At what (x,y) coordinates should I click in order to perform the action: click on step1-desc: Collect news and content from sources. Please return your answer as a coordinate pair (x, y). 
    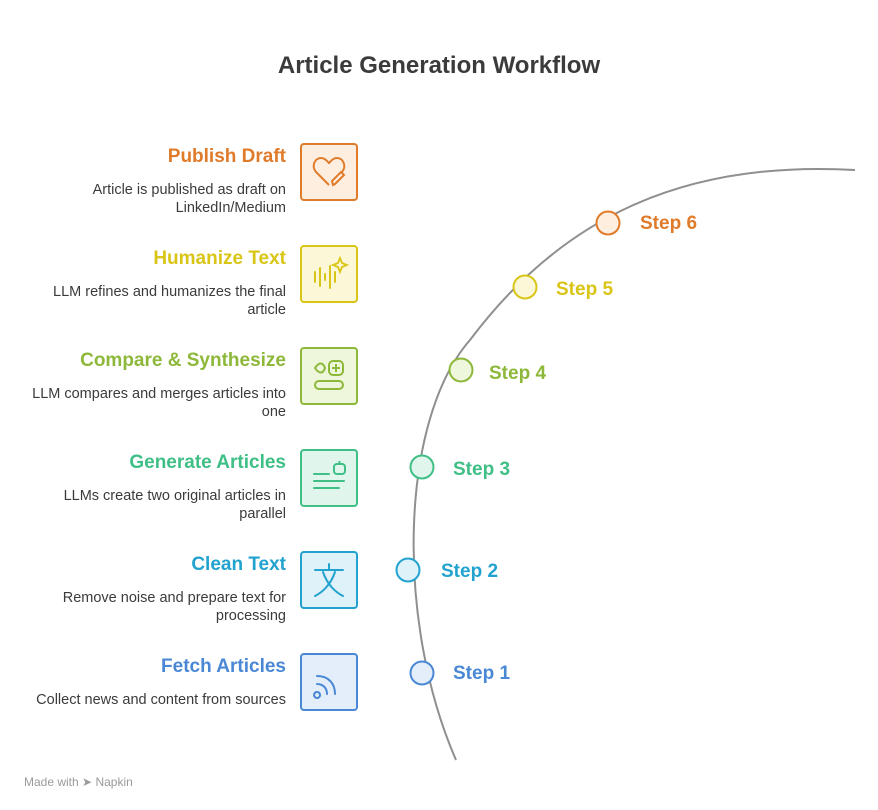
    Looking at the image, I should click on (161, 700).